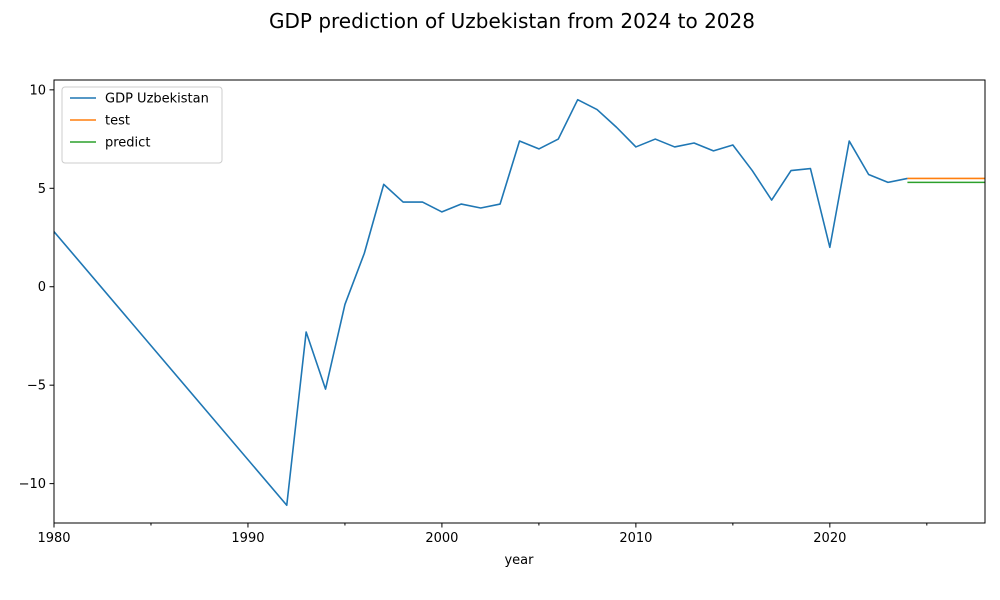 Image resolution: width=1000 pixels, height=600 pixels. I want to click on y-axis: −10 −5 0 5 10, so click(36, 287).